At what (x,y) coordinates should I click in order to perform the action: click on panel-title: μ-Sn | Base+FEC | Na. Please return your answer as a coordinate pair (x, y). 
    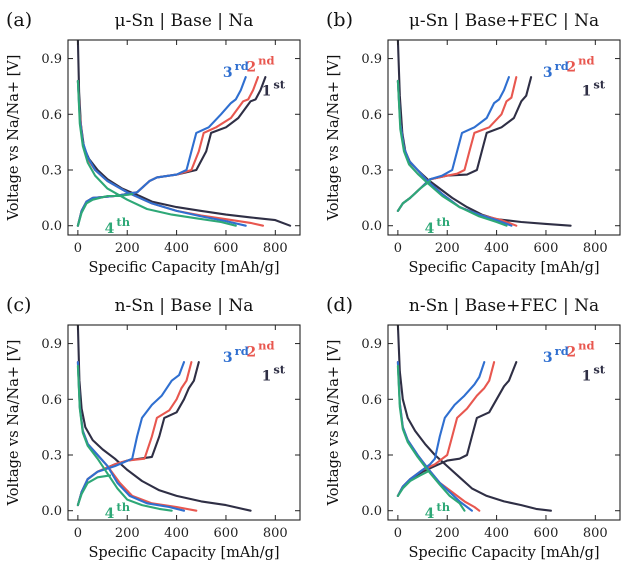
    Looking at the image, I should click on (504, 21).